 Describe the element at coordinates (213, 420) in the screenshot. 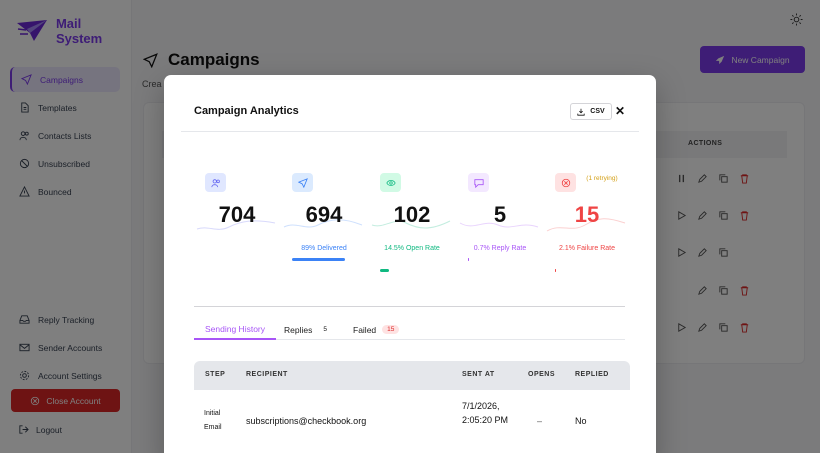

I see `cell-step: Initial Email` at that location.